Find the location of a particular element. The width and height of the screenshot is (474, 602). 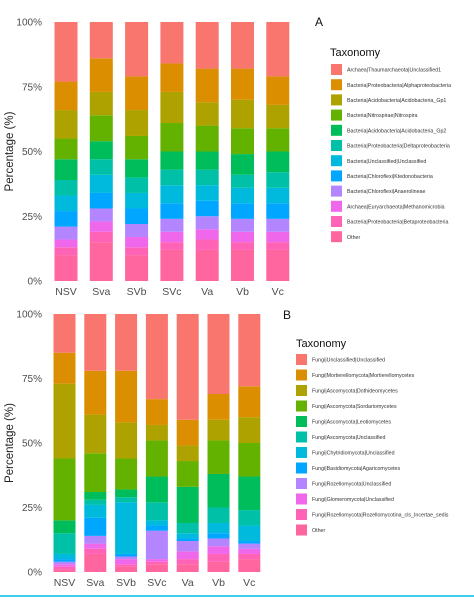

panel-label: B is located at coordinates (287, 315).